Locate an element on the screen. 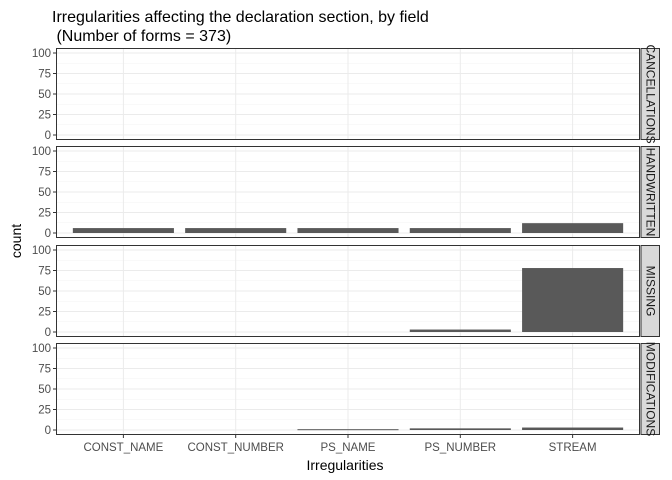  x-tick-label: PS_NAME is located at coordinates (348, 448).